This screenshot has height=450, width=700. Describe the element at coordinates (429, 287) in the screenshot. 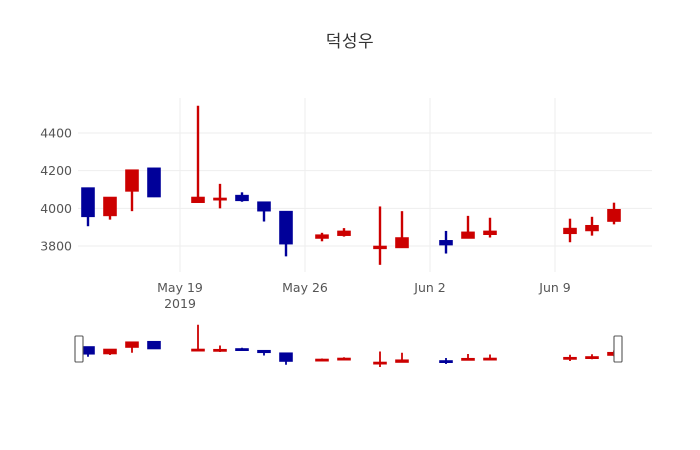

I see `x-tick-jun-2: Jun 2` at that location.